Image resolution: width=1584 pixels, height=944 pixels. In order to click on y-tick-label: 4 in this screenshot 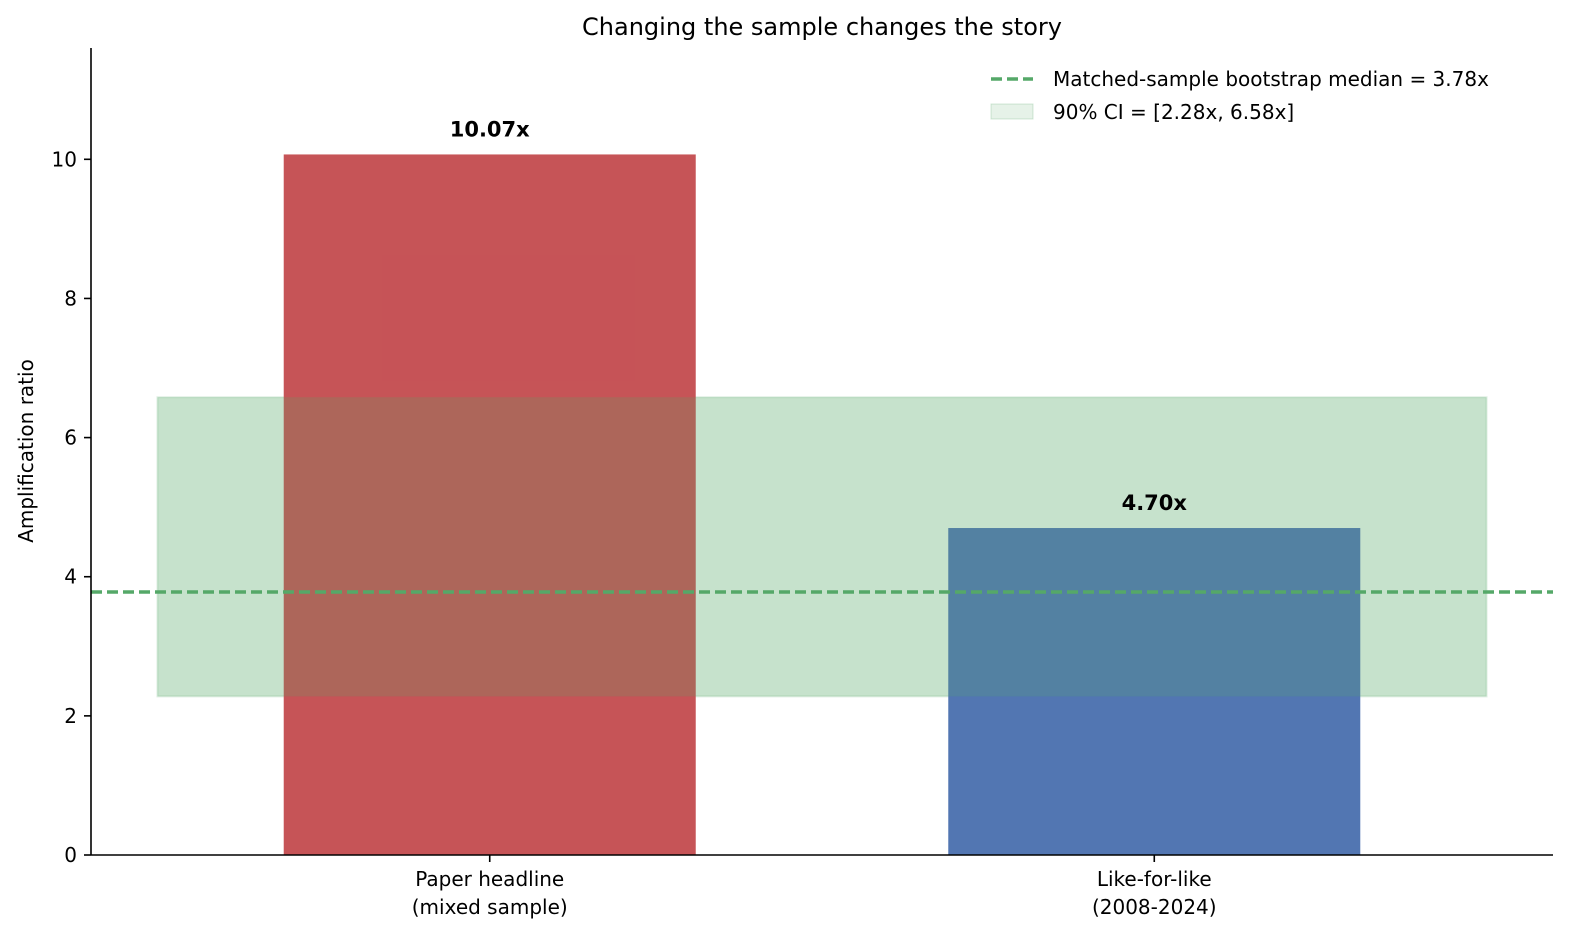, I will do `click(70, 577)`.